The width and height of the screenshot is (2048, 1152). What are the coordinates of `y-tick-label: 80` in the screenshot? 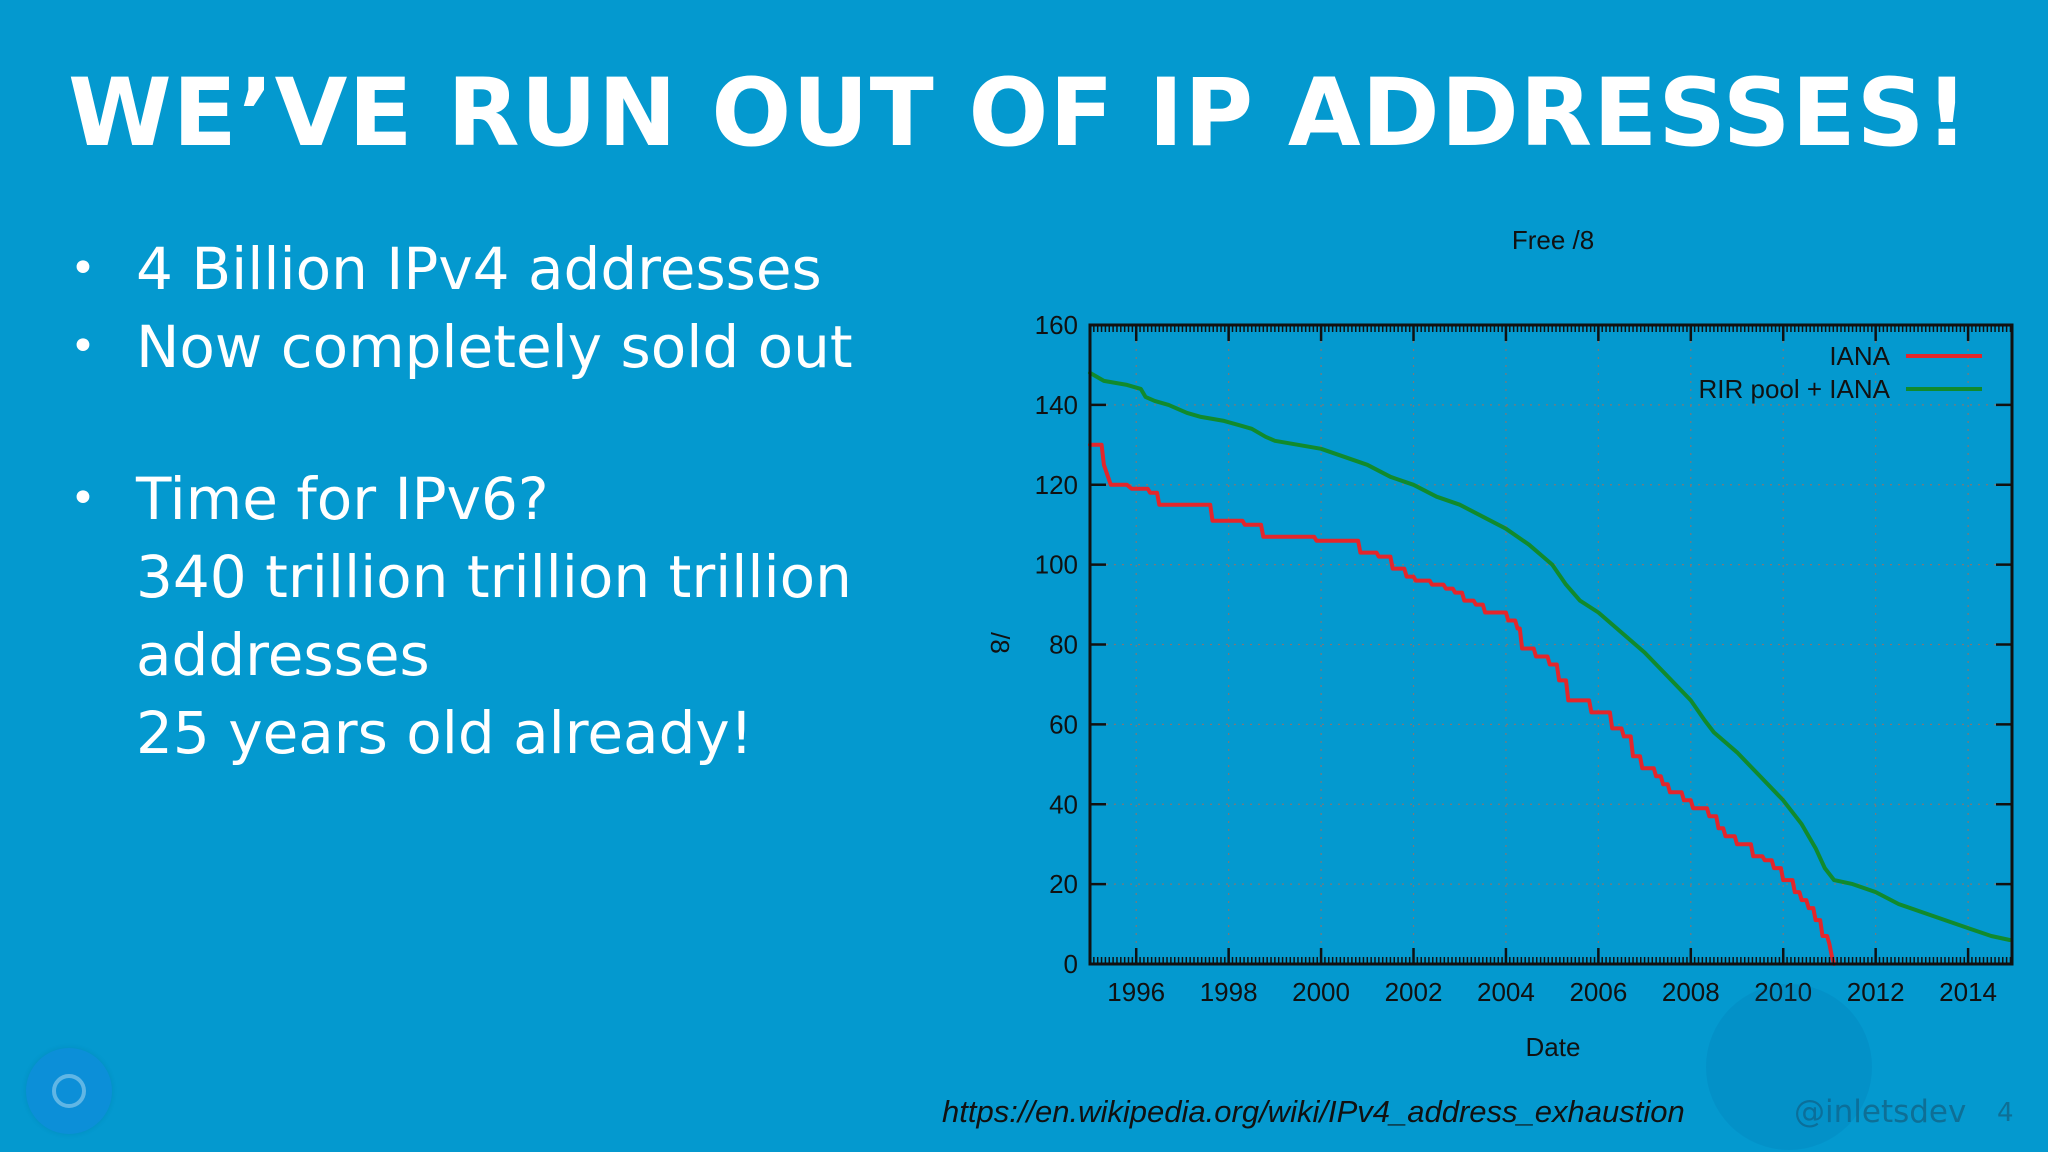 It's located at (1063, 645).